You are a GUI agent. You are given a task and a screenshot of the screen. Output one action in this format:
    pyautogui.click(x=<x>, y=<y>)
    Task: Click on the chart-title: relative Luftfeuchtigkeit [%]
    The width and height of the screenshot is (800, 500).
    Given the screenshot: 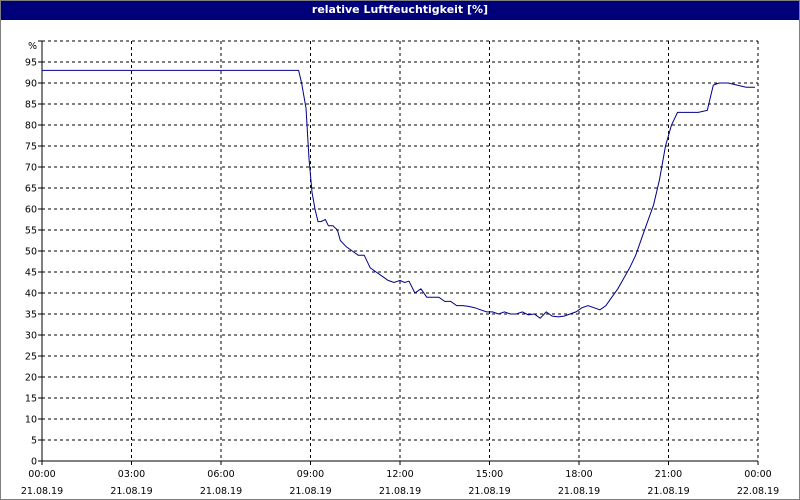 What is the action you would take?
    pyautogui.click(x=400, y=10)
    